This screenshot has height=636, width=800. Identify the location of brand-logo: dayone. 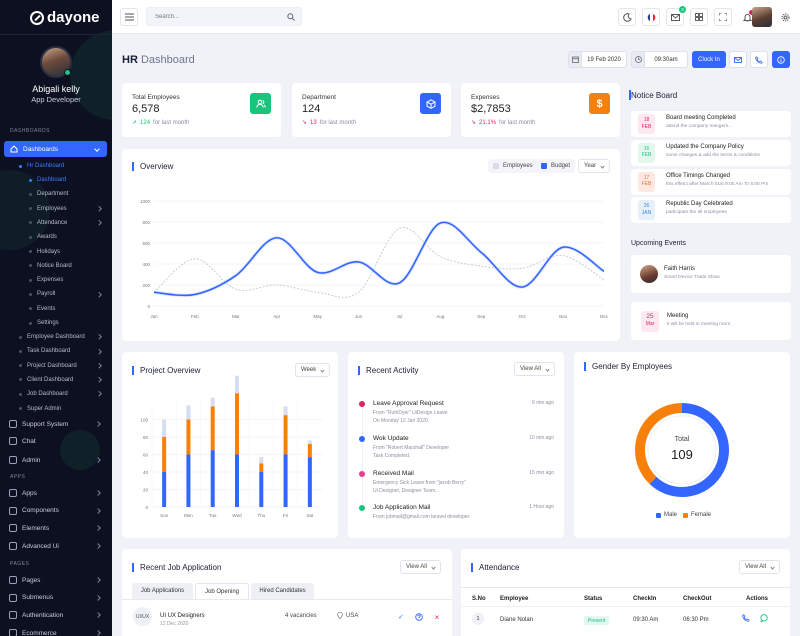
(65, 17).